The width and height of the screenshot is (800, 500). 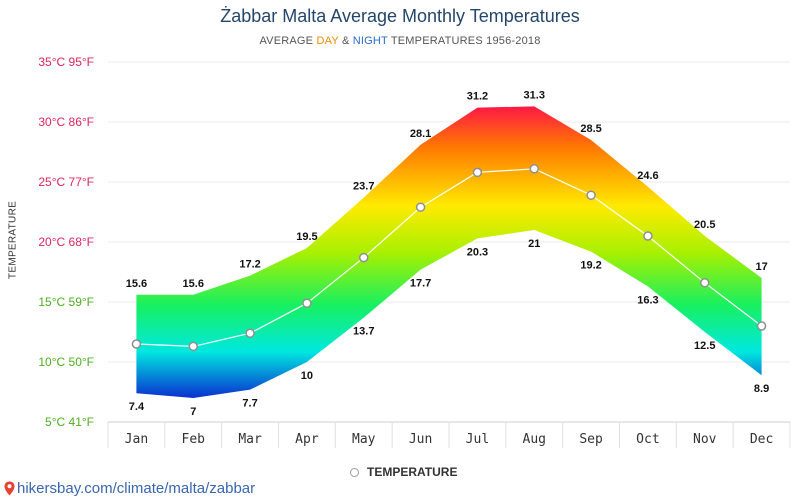 What do you see at coordinates (534, 95) in the screenshot?
I see `day-value-label: 31.3` at bounding box center [534, 95].